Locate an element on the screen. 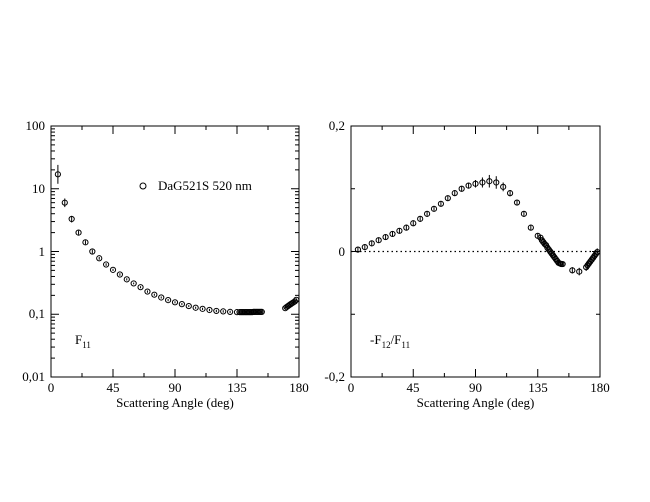  right-ytick-label-0: -0,2 is located at coordinates (334, 376).